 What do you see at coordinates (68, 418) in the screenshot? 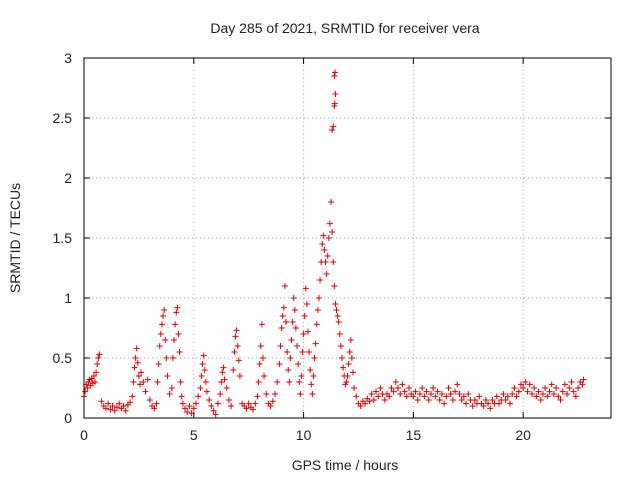
I see `y-tick-label: 0` at bounding box center [68, 418].